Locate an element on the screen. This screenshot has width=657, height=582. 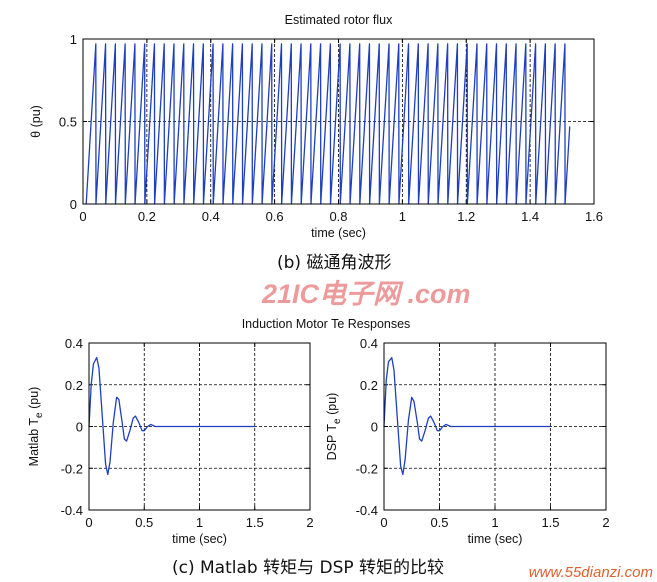
flux-ylabel: θ (pu) is located at coordinates (36, 121).